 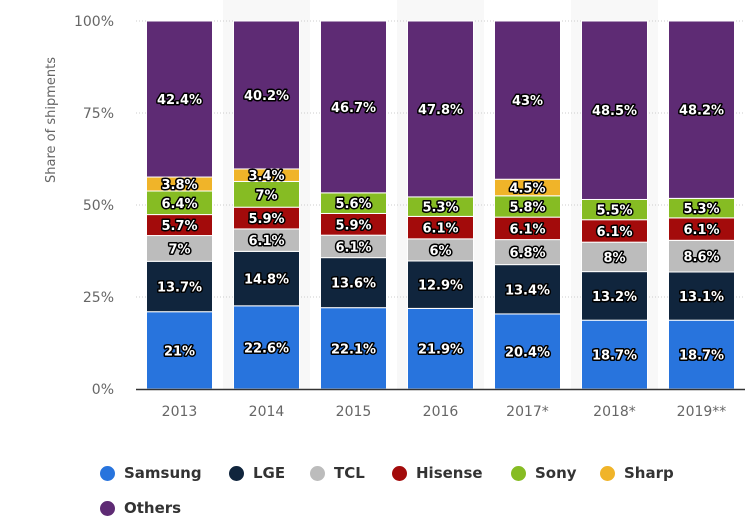 What do you see at coordinates (701, 257) in the screenshot?
I see `data-label: 8.6%` at bounding box center [701, 257].